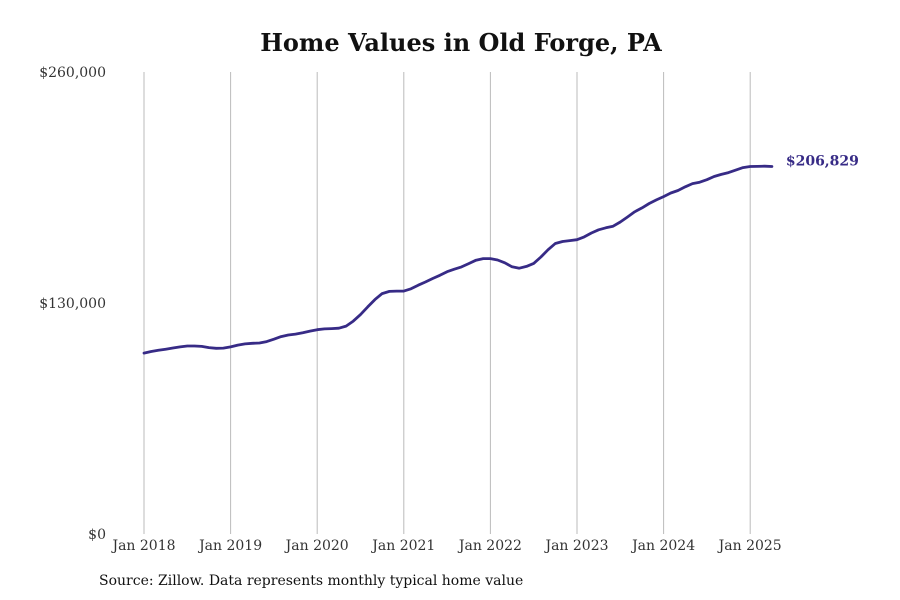 This screenshot has width=900, height=600. Describe the element at coordinates (316, 546) in the screenshot. I see `x-tick-label: Jan 2020` at that location.